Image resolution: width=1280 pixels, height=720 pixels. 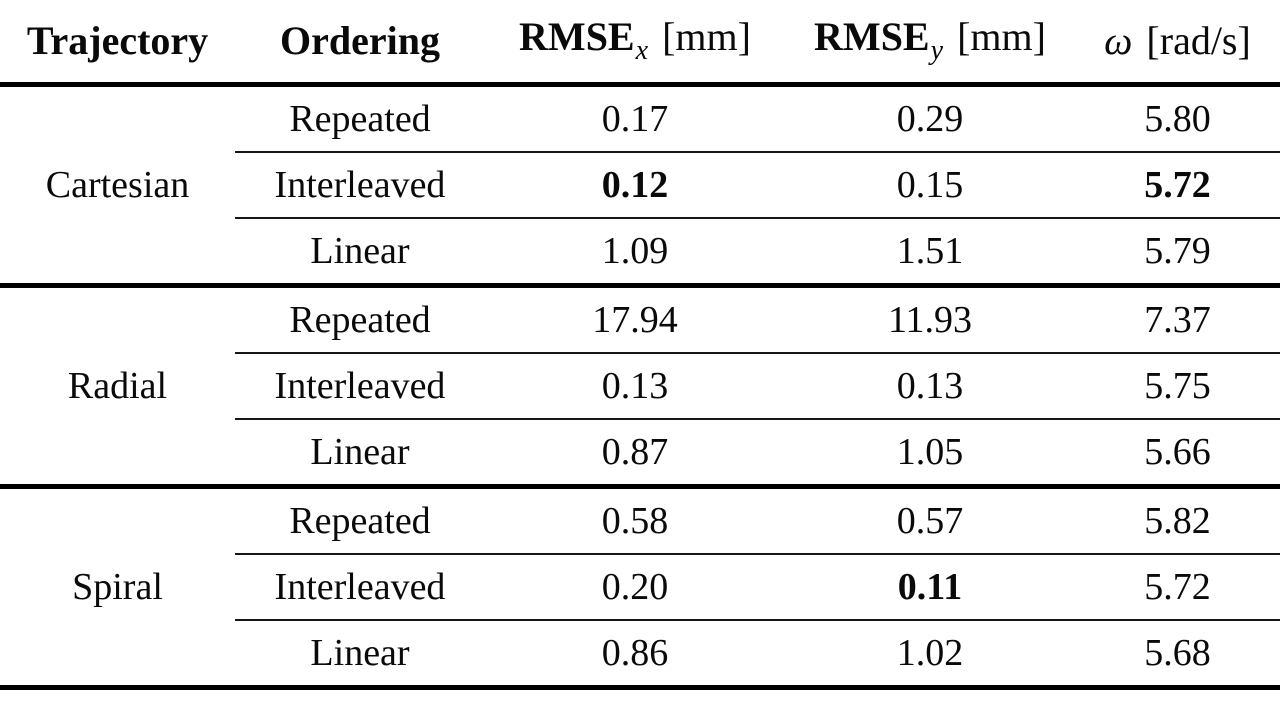 What do you see at coordinates (360, 40) in the screenshot?
I see `ordering-header-label: Ordering` at bounding box center [360, 40].